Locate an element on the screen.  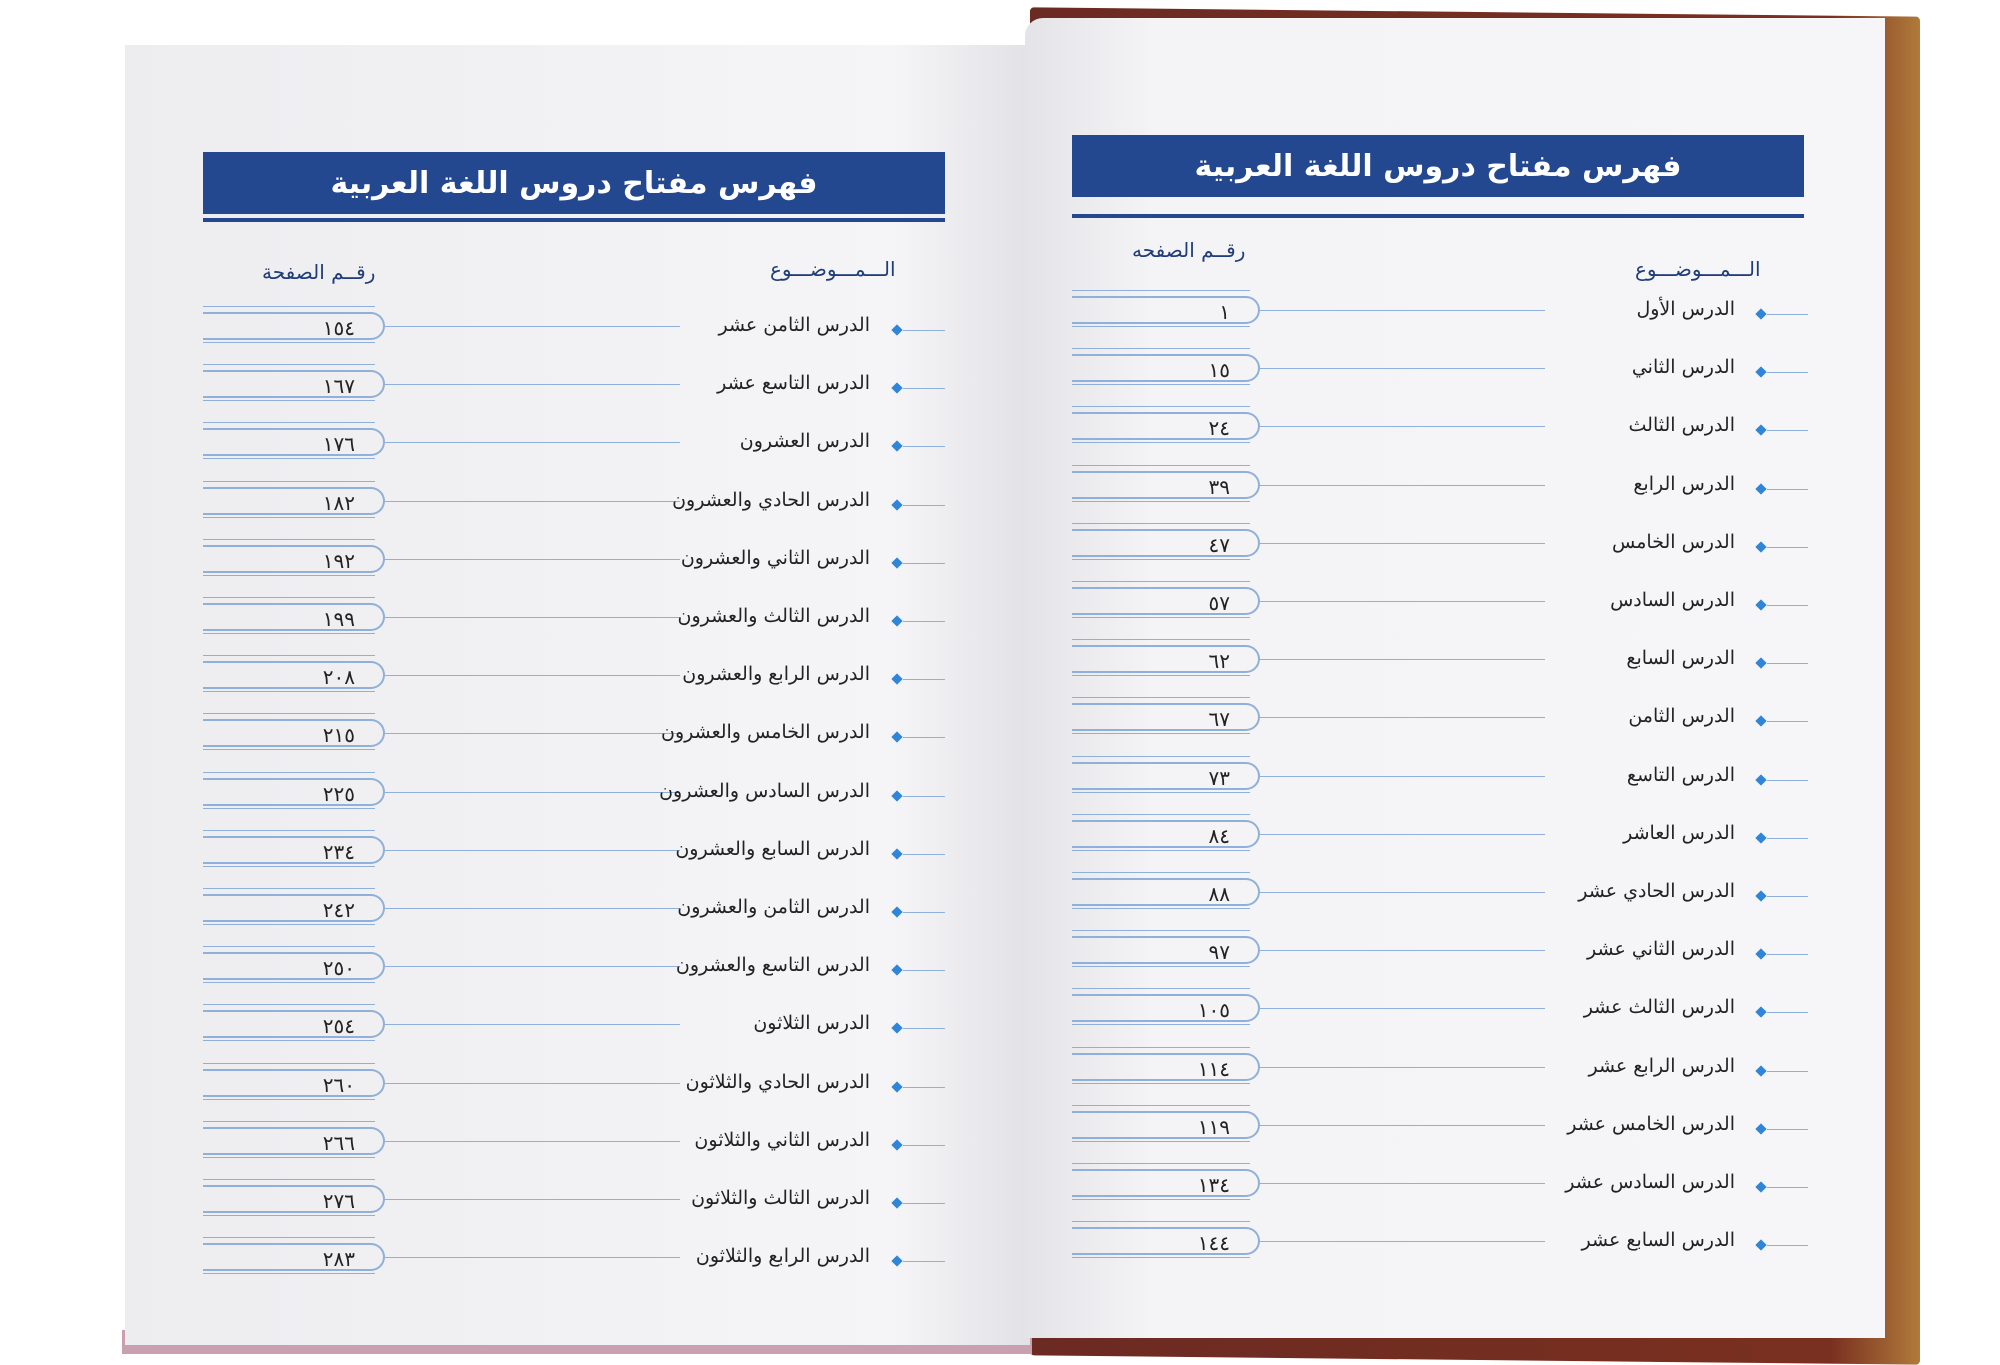
index-row: ٢٥٠ الدرس التاسع والعشرون is located at coordinates (1000, 969).